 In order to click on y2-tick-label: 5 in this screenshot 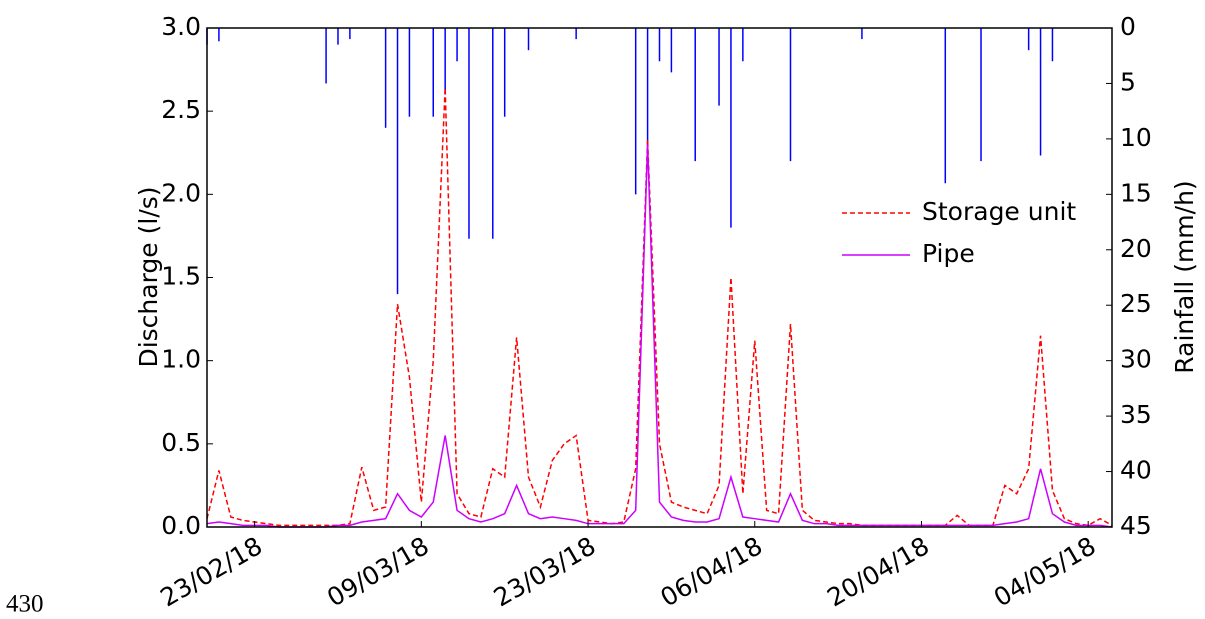, I will do `click(1128, 81)`.